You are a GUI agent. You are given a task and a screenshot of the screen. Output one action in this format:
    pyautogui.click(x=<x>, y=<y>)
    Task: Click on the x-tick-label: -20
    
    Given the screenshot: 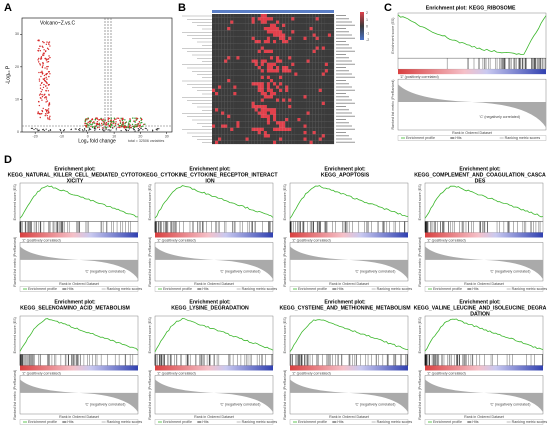 What is the action you would take?
    pyautogui.click(x=35, y=136)
    